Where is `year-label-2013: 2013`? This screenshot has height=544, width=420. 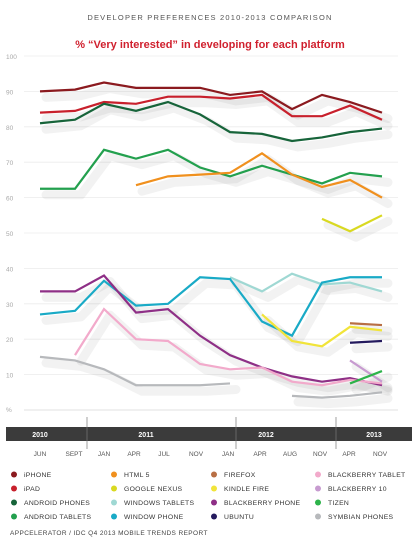 year-label-2013: 2013 is located at coordinates (374, 435).